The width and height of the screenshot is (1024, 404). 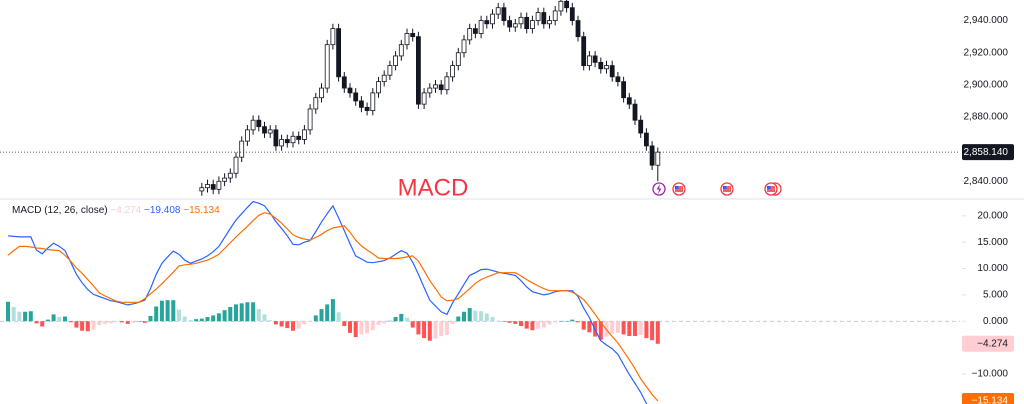 I want to click on legend-title: MACD (12, 26, close), so click(x=60, y=210).